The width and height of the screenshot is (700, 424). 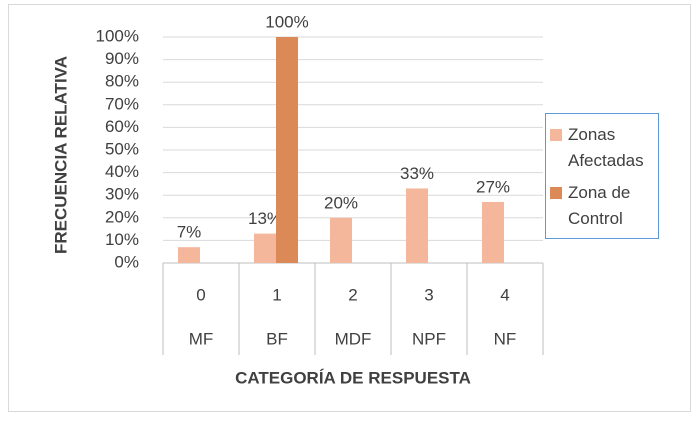 What do you see at coordinates (122, 58) in the screenshot?
I see `y-tick-label: 90%` at bounding box center [122, 58].